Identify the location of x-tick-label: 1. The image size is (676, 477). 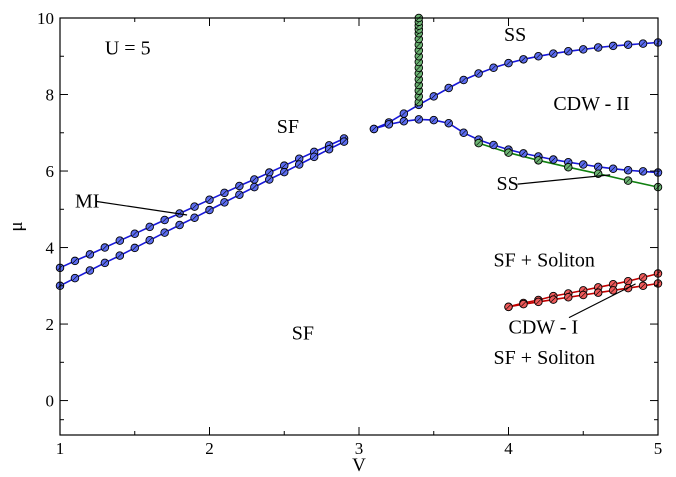
(60, 448).